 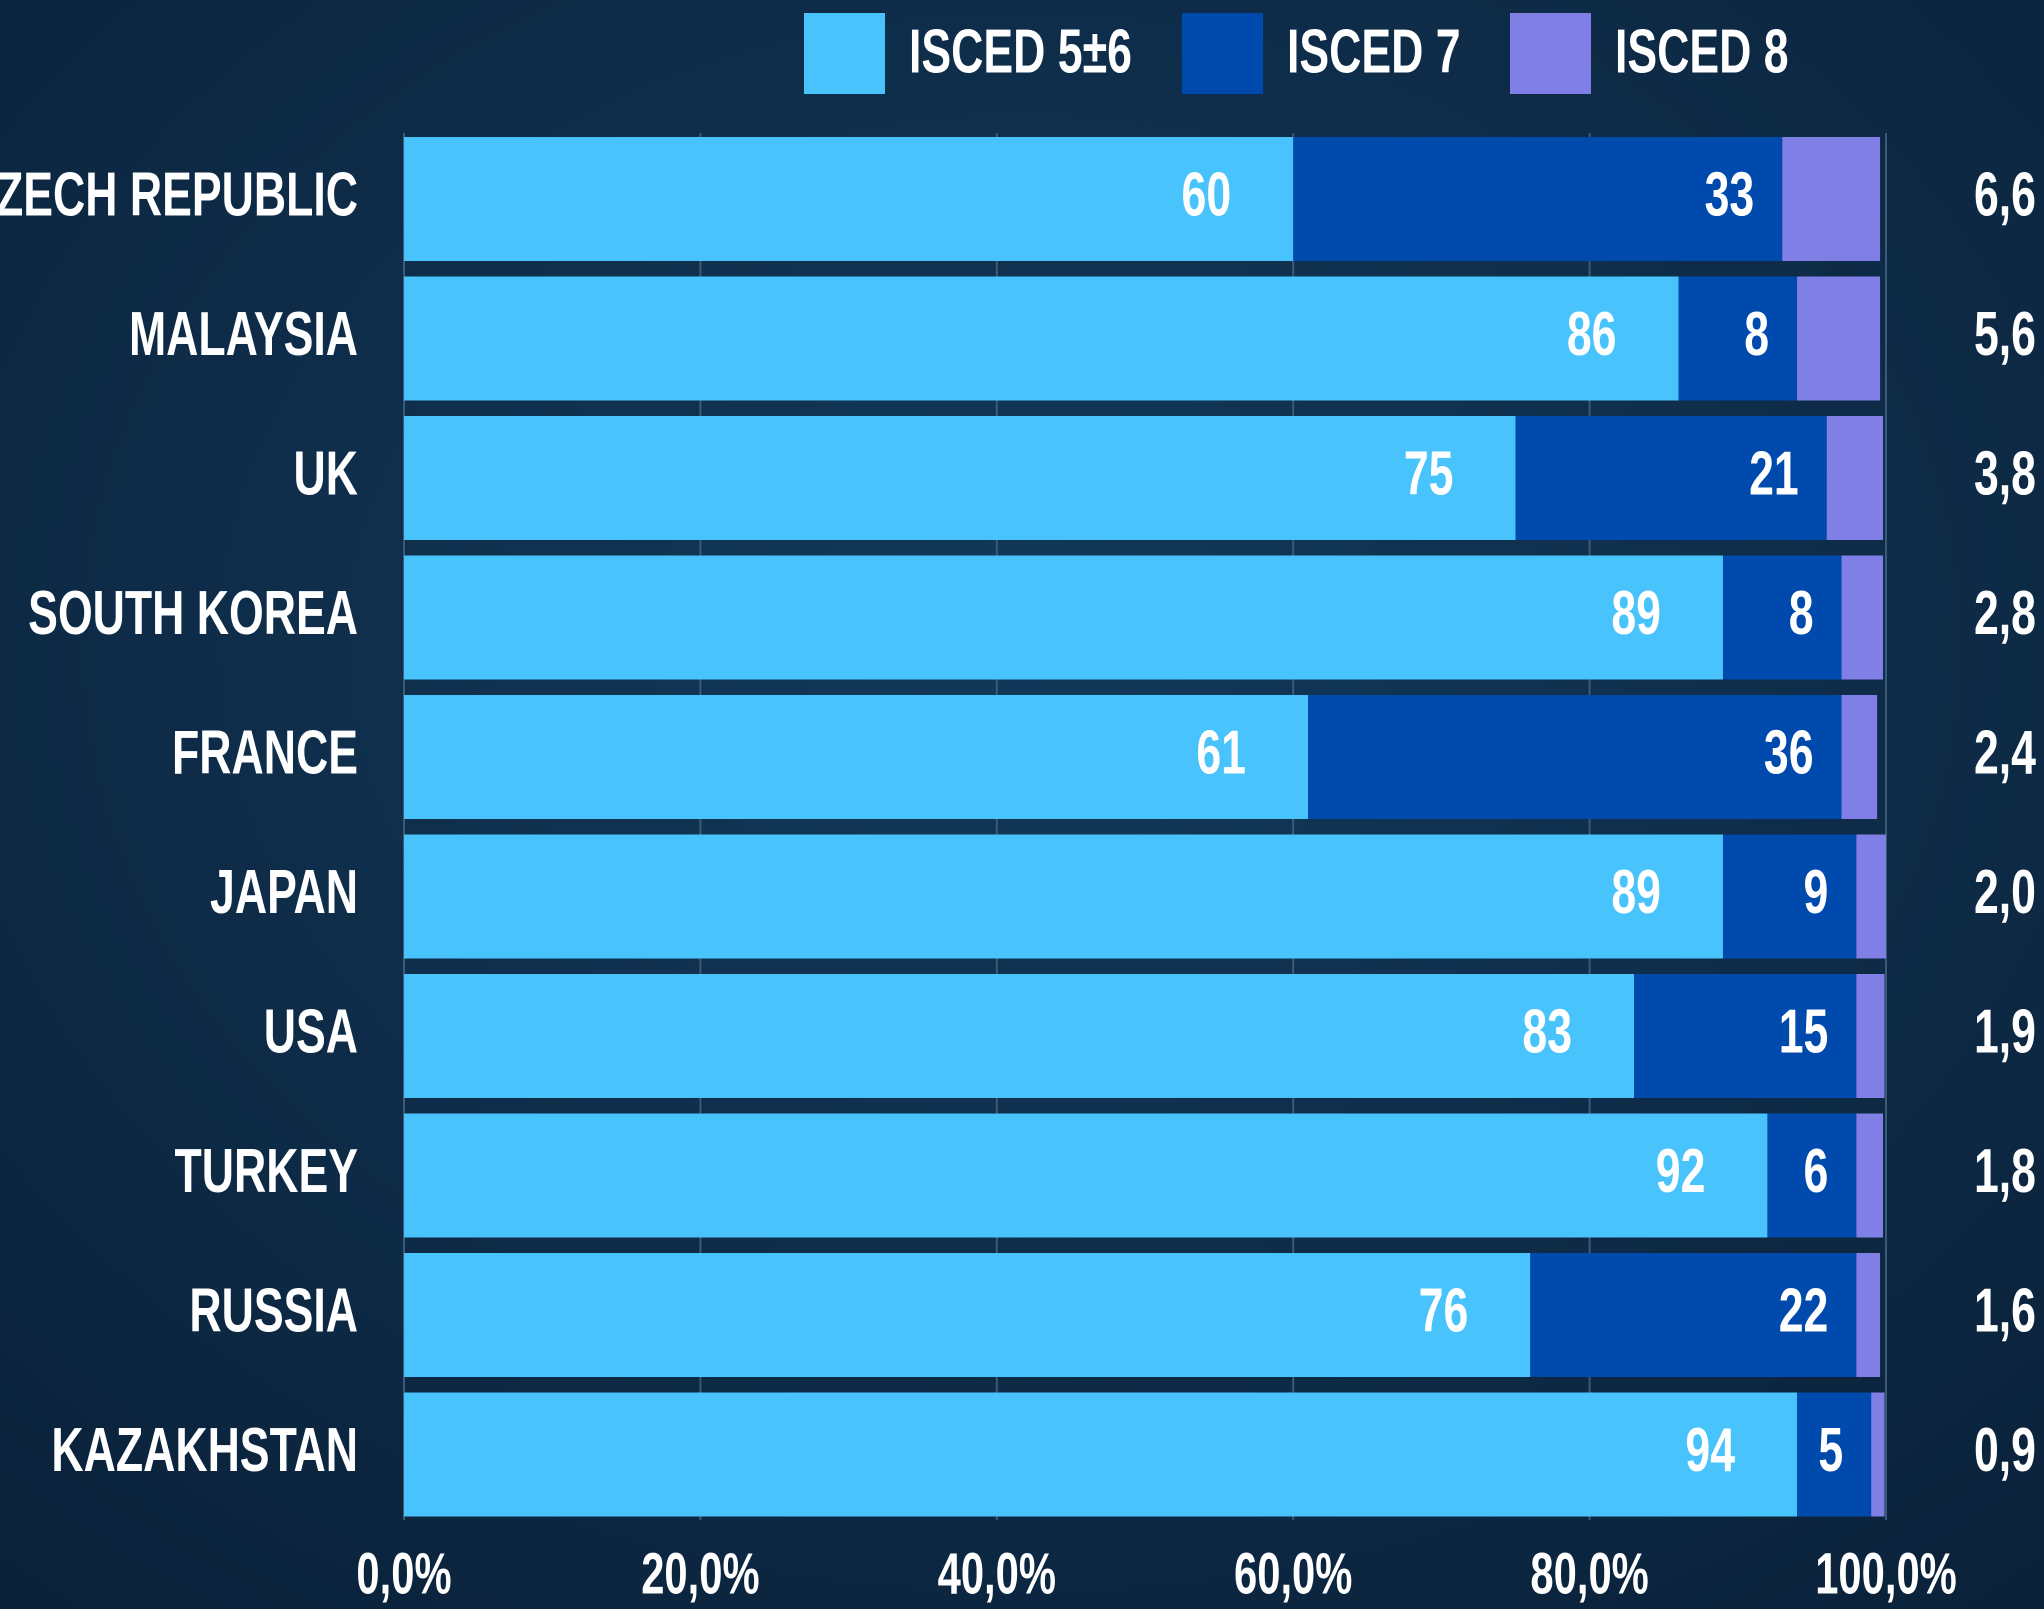 What do you see at coordinates (997, 1573) in the screenshot?
I see `x-tick-label: 40,0%` at bounding box center [997, 1573].